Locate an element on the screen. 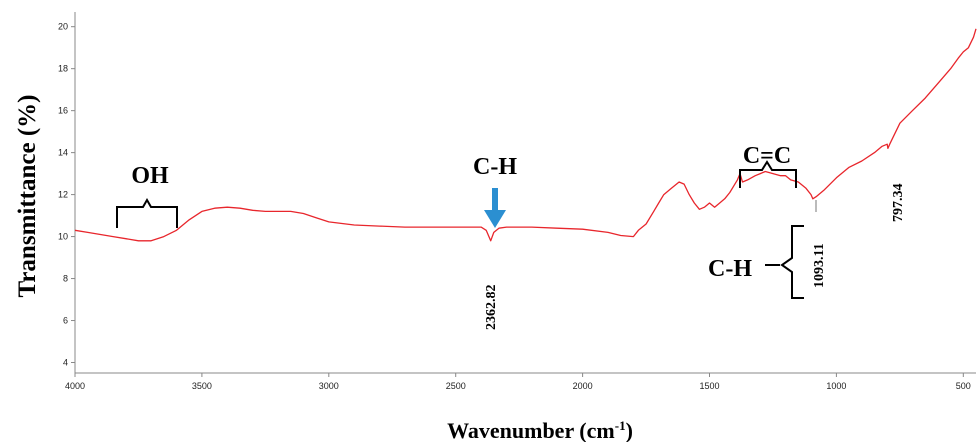  x-axis-label: Wavenumber (cm-1) is located at coordinates (540, 430).